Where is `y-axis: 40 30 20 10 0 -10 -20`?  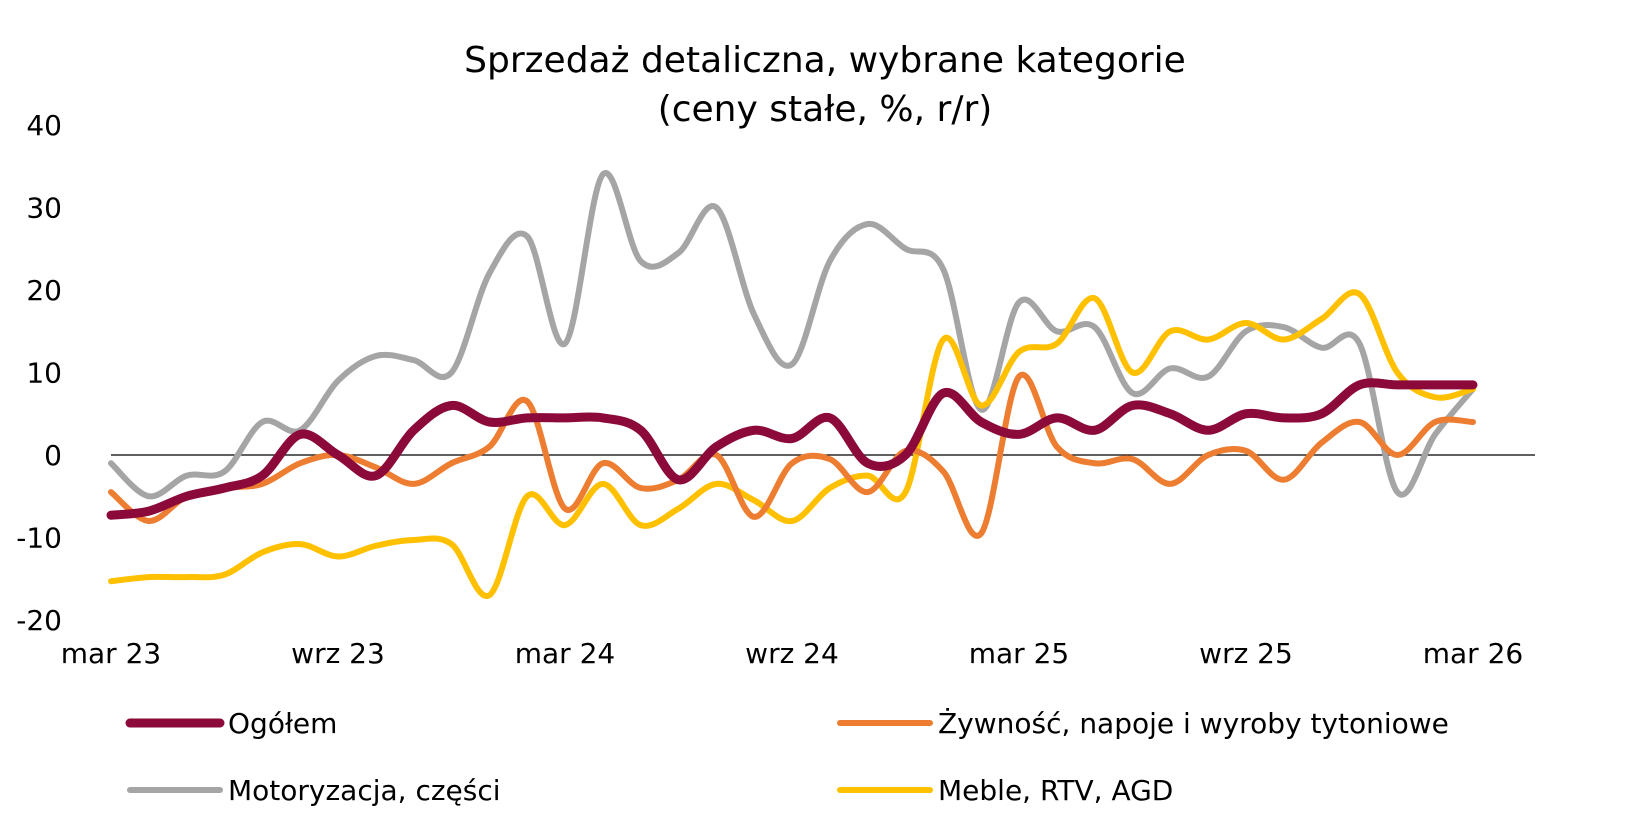 y-axis: 40 30 20 10 0 -10 -20 is located at coordinates (39, 373).